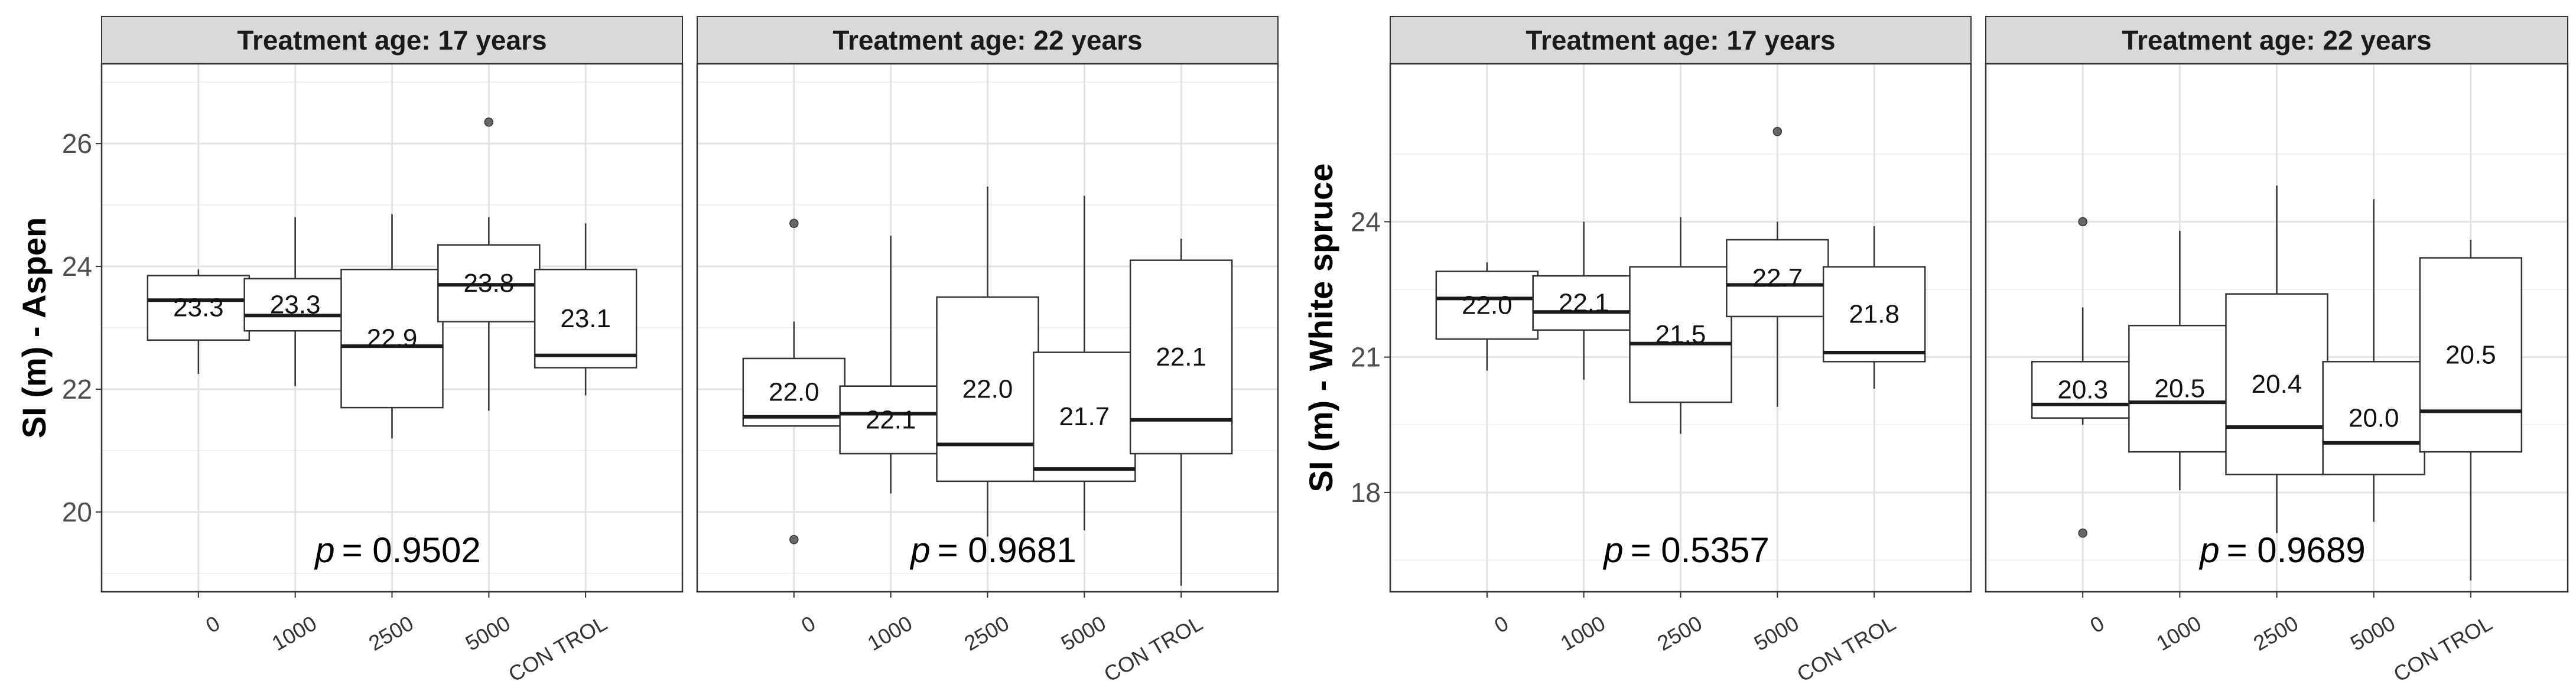 The width and height of the screenshot is (2576, 691). Describe the element at coordinates (392, 338) in the screenshot. I see `mean-label: 22.9` at that location.